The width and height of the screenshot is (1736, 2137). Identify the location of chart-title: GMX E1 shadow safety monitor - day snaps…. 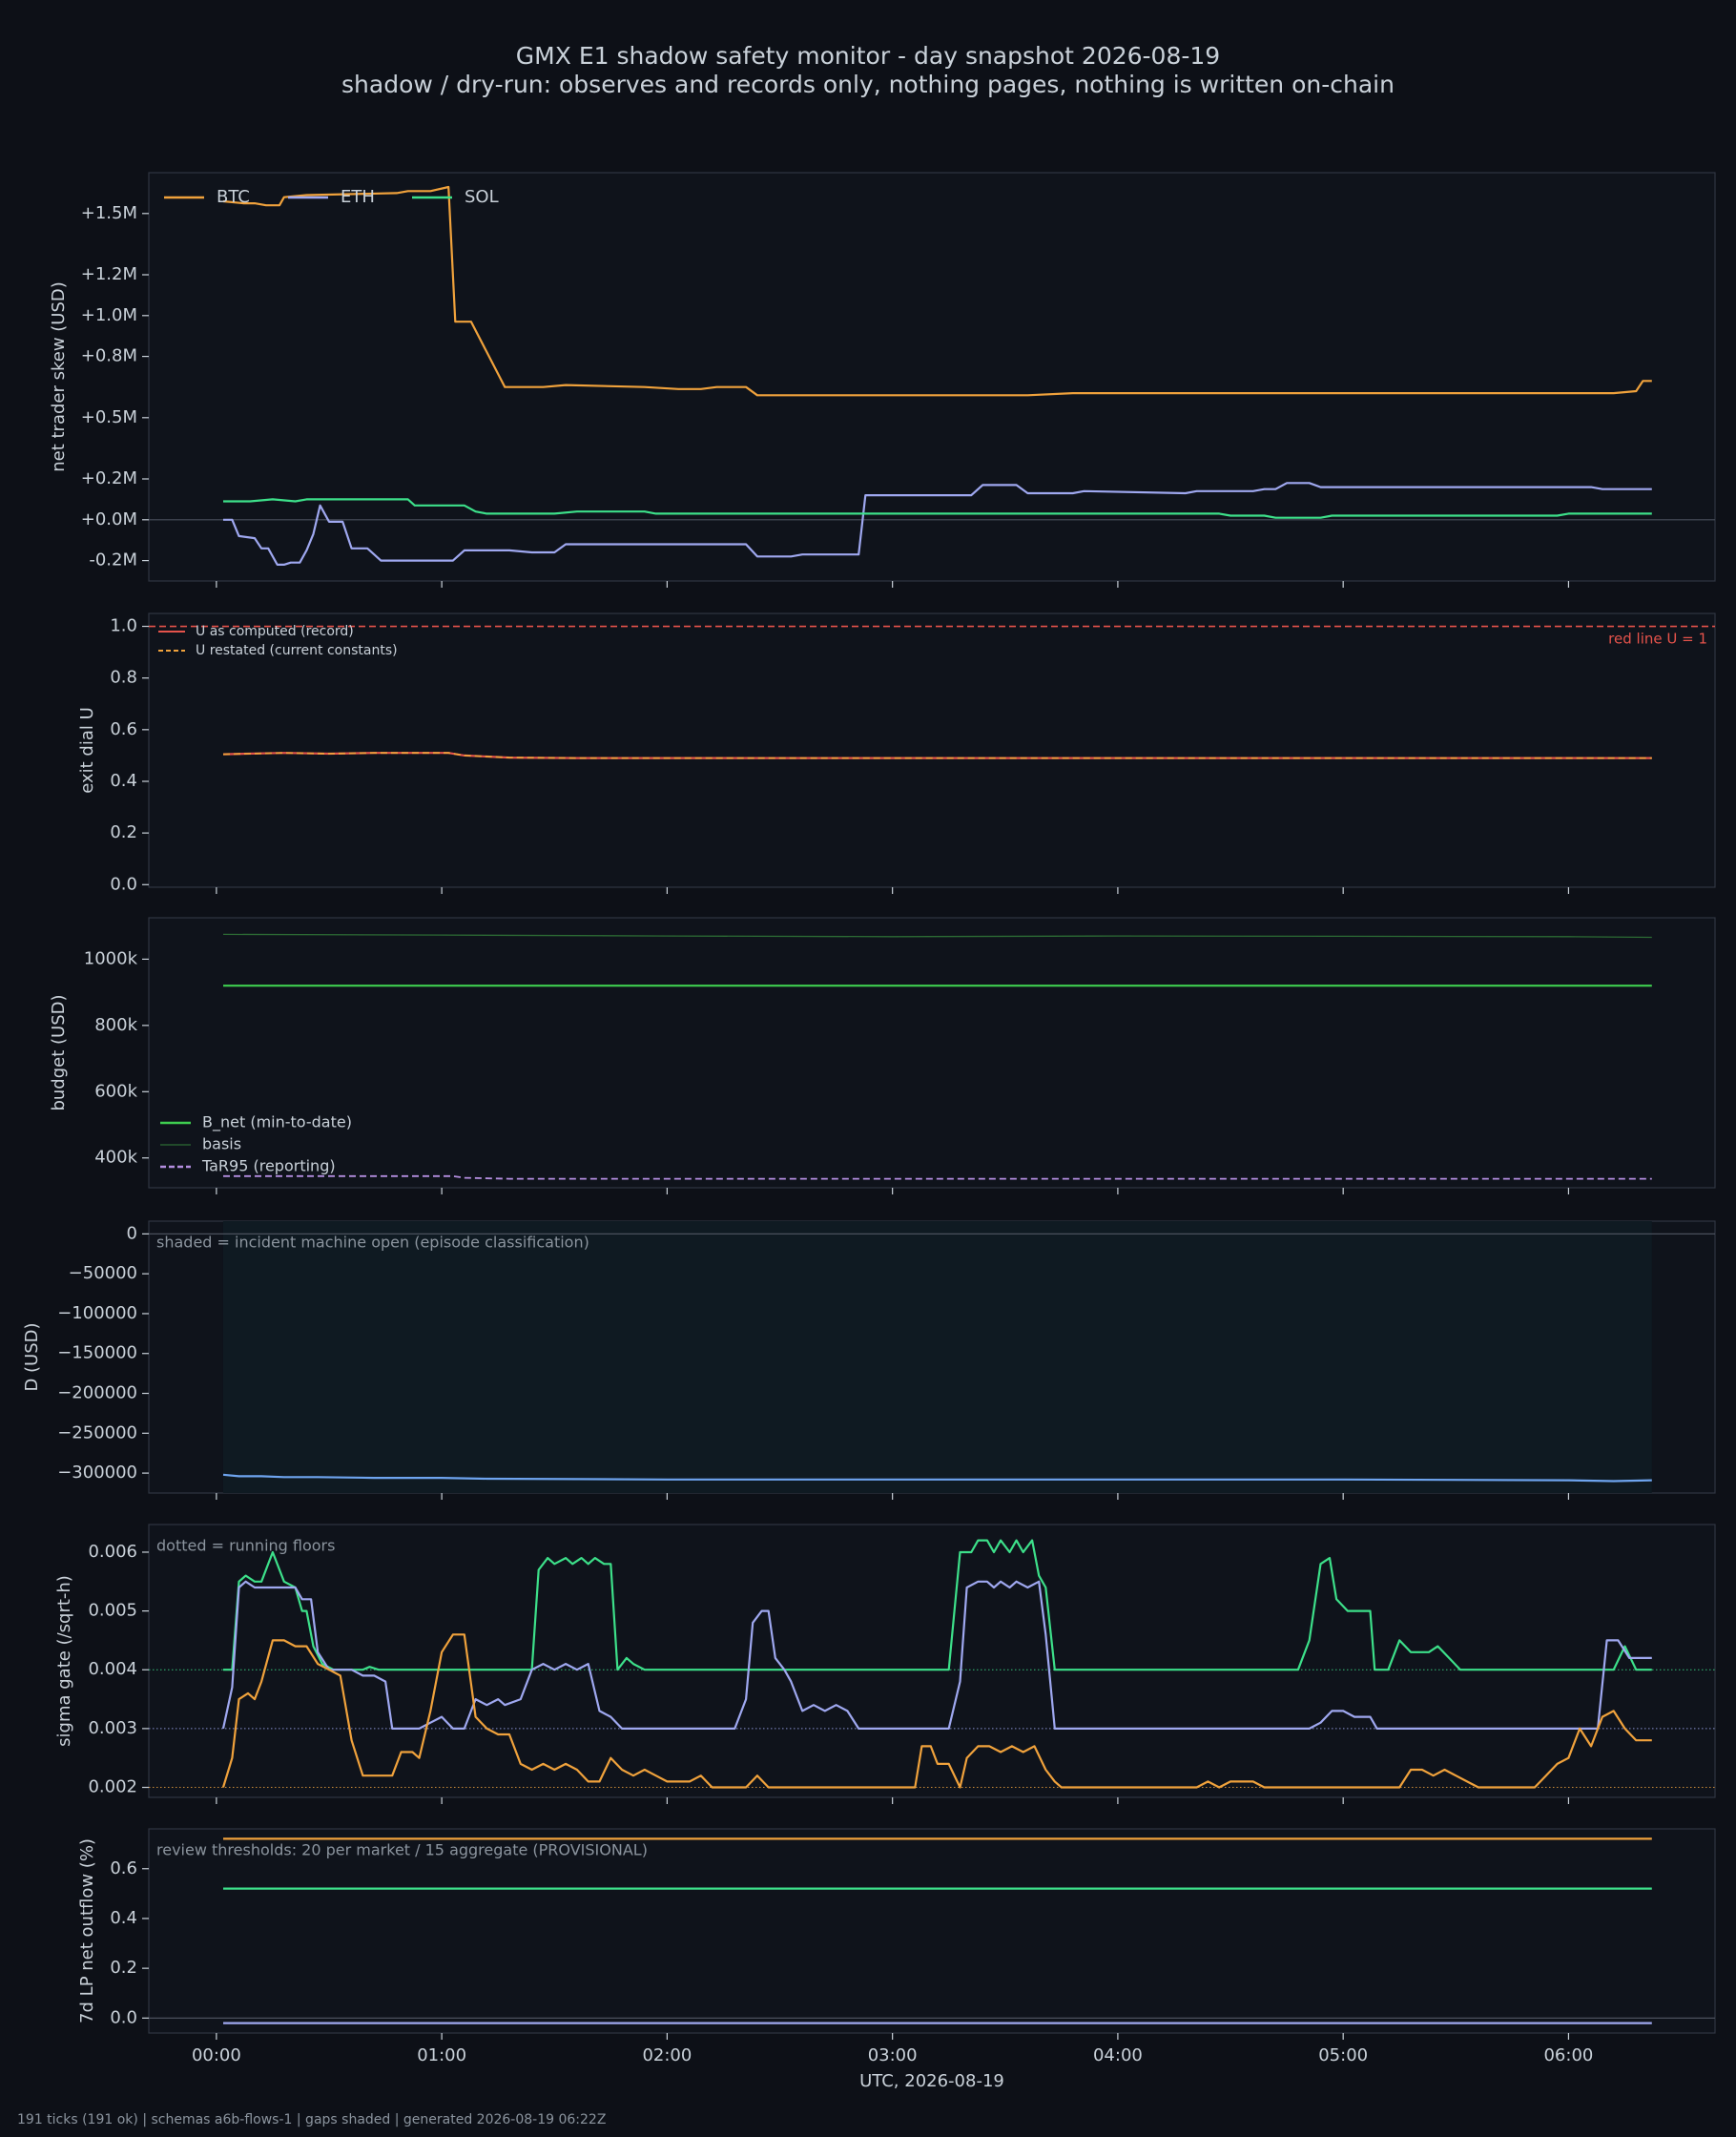
(868, 56).